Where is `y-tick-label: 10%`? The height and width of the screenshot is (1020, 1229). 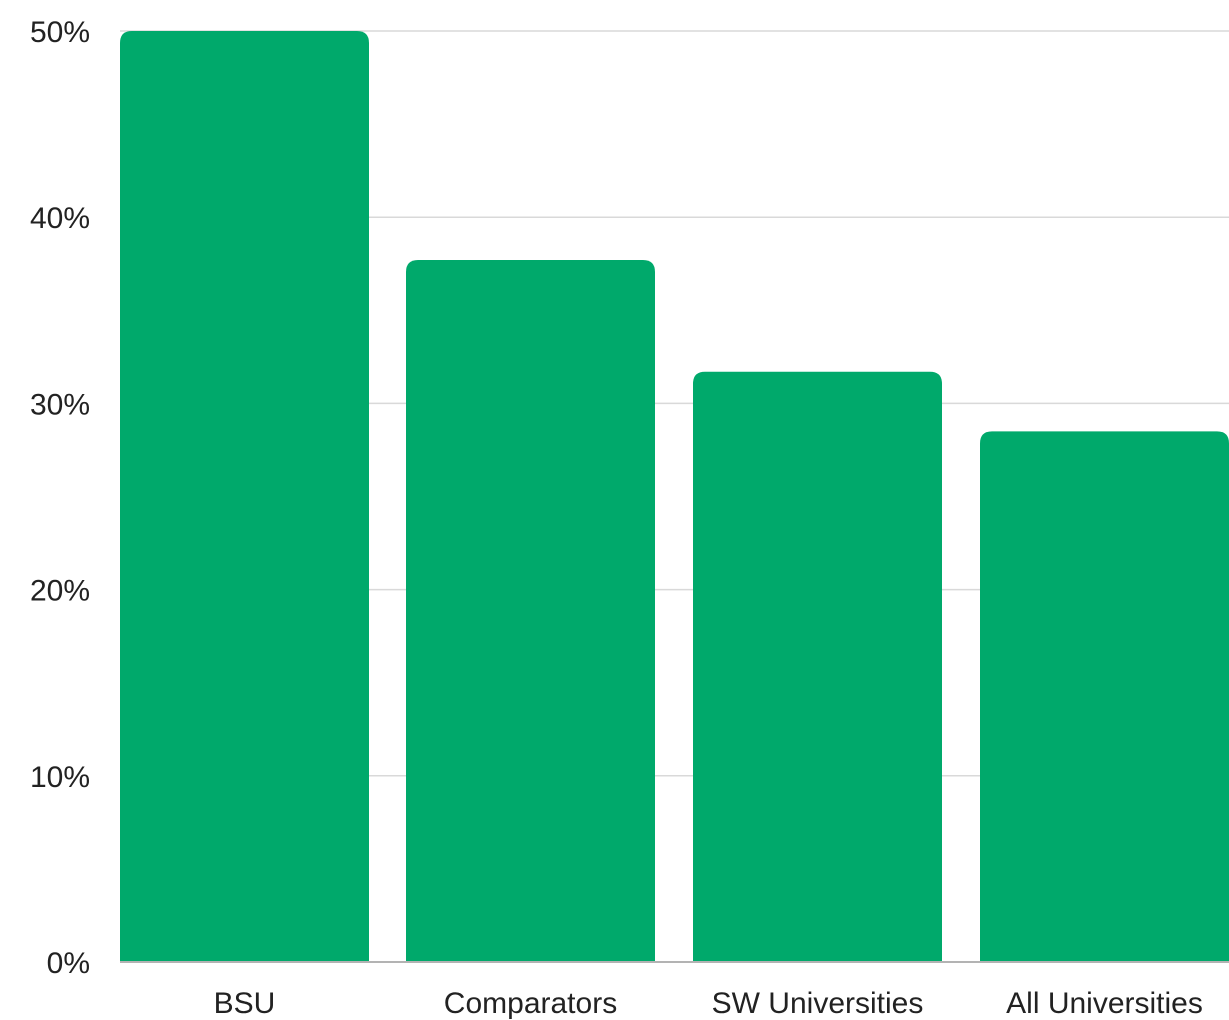
y-tick-label: 10% is located at coordinates (60, 777).